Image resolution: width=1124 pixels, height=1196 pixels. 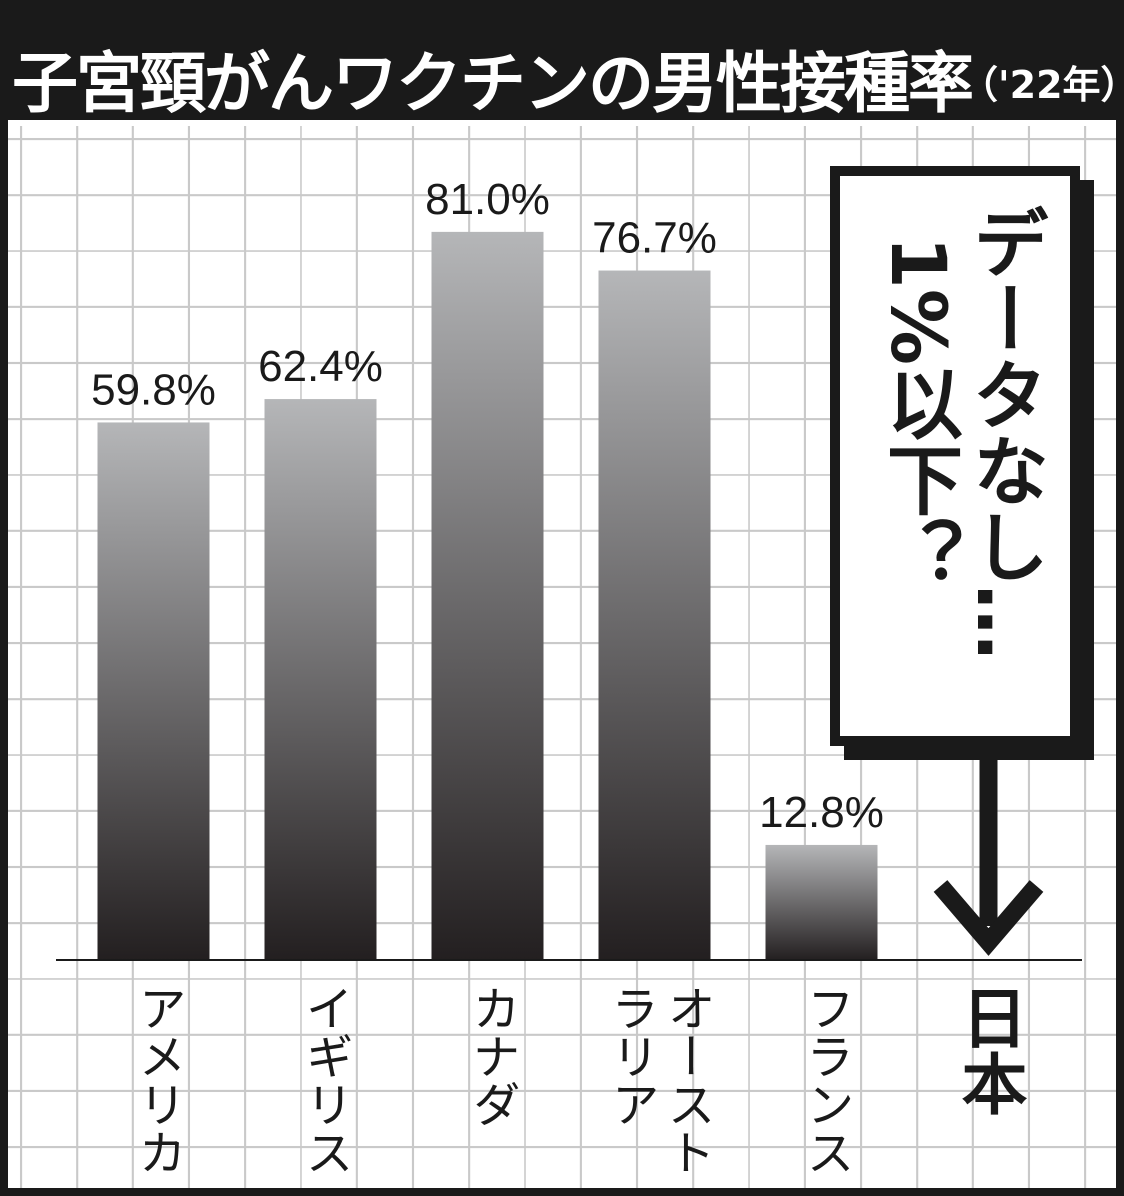 What do you see at coordinates (654, 238) in the screenshot?
I see `value-label: 76.7%` at bounding box center [654, 238].